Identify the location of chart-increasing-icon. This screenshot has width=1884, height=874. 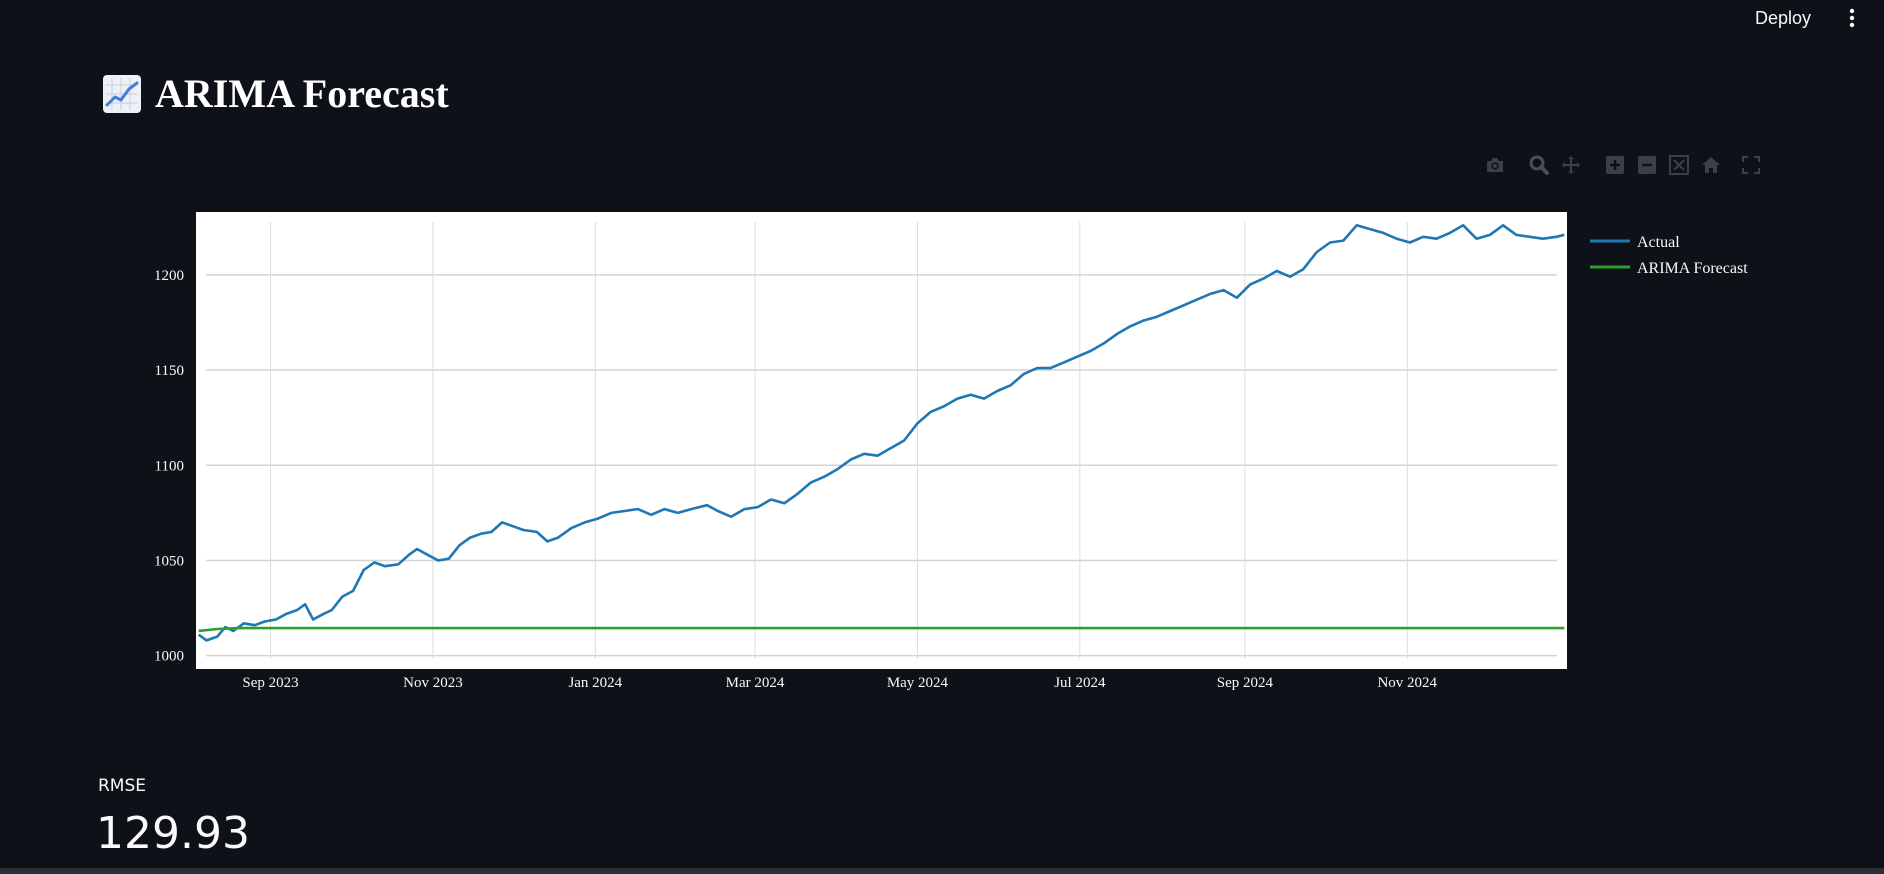
(122, 93).